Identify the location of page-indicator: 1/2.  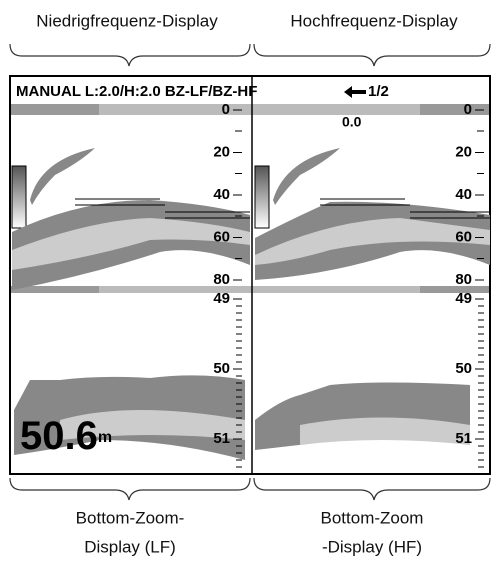
(378, 91).